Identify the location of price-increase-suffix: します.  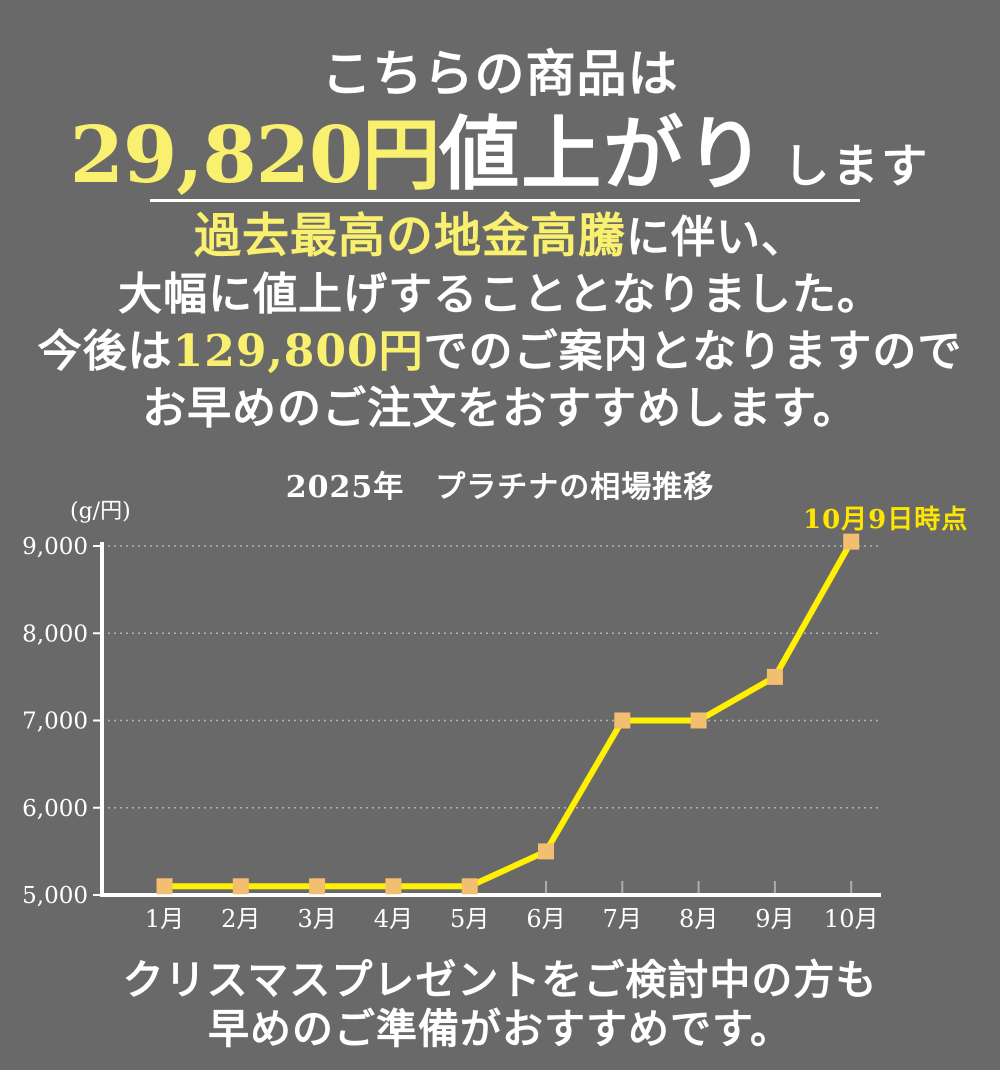
(857, 166).